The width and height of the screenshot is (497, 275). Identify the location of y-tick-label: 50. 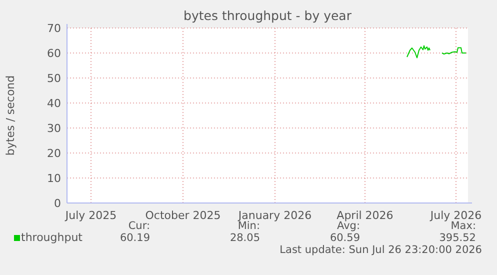
(54, 78).